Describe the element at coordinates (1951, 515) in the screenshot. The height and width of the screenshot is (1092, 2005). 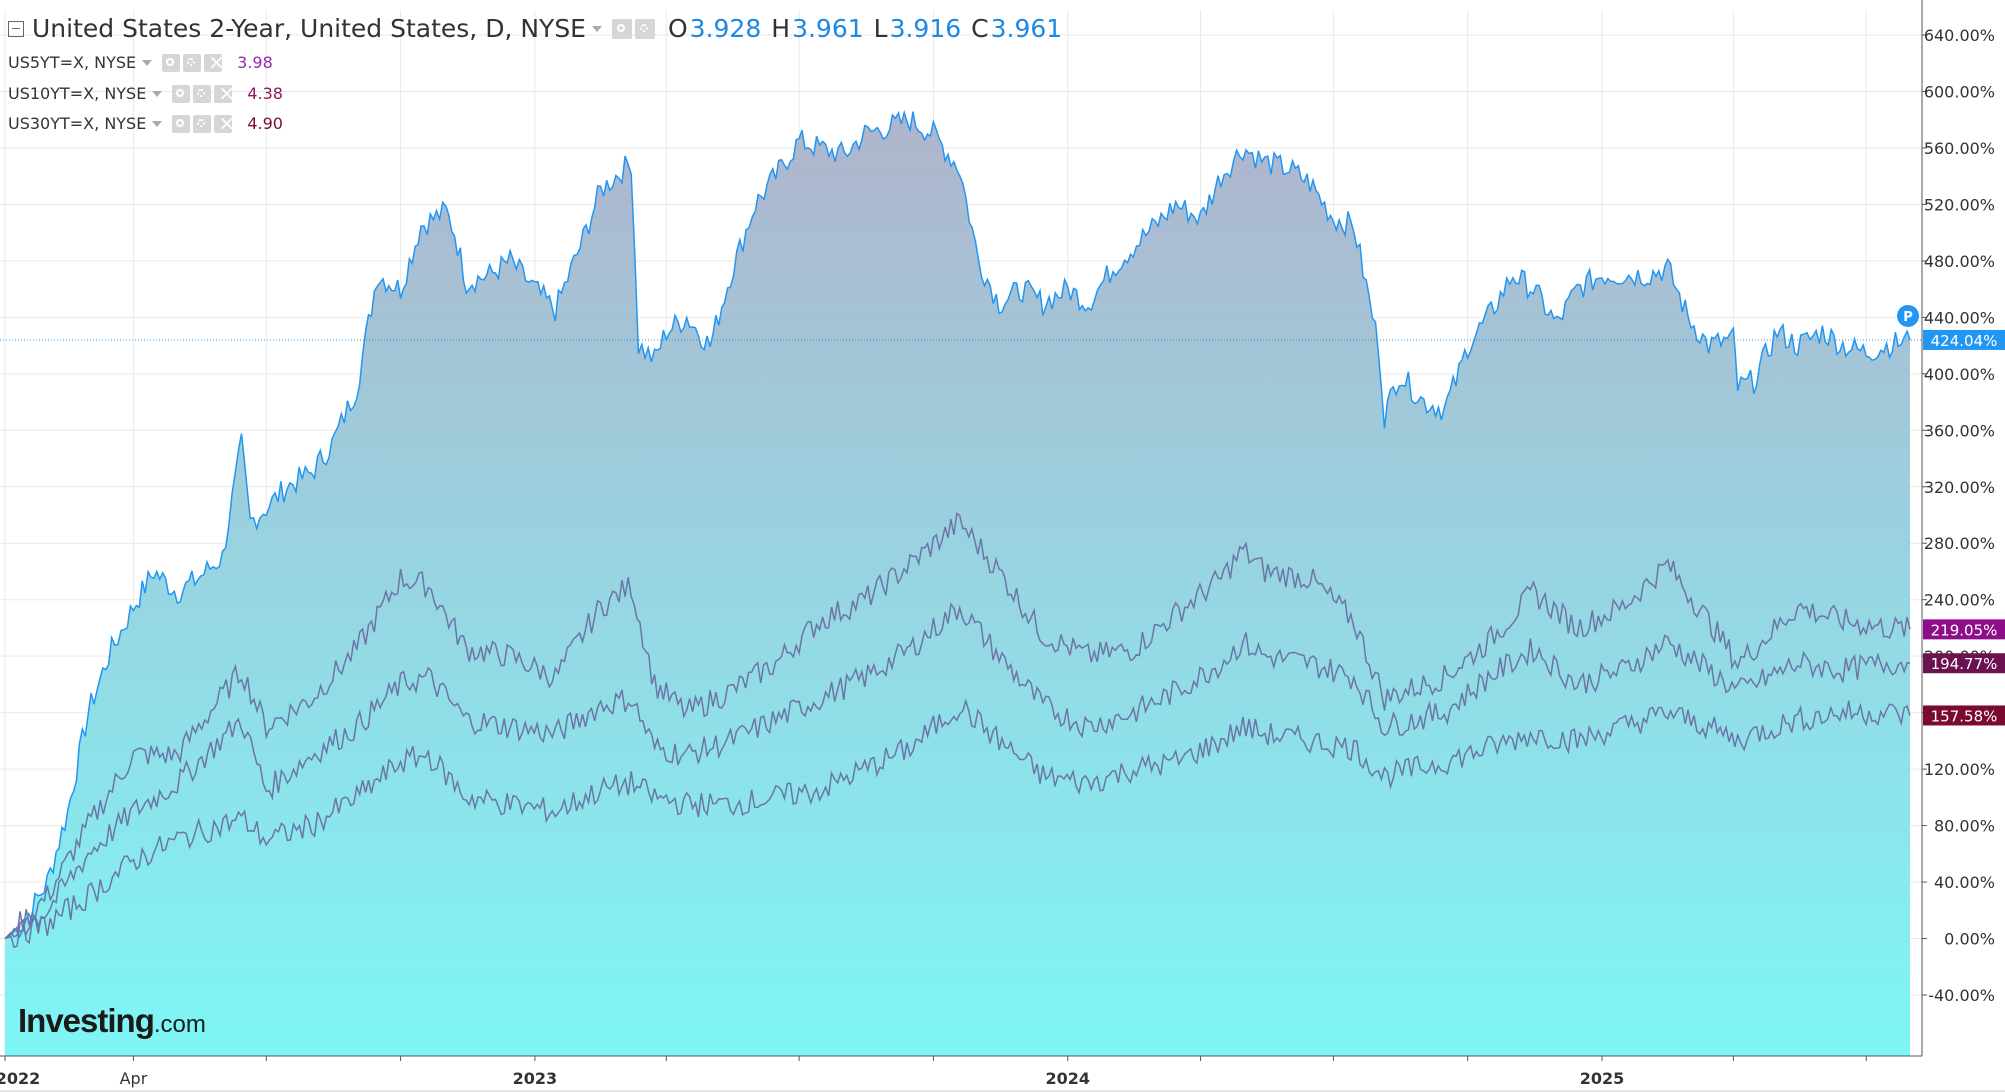
I see `last-value-labels: P 424.04% 219.05% 194.77% 157.58%` at that location.